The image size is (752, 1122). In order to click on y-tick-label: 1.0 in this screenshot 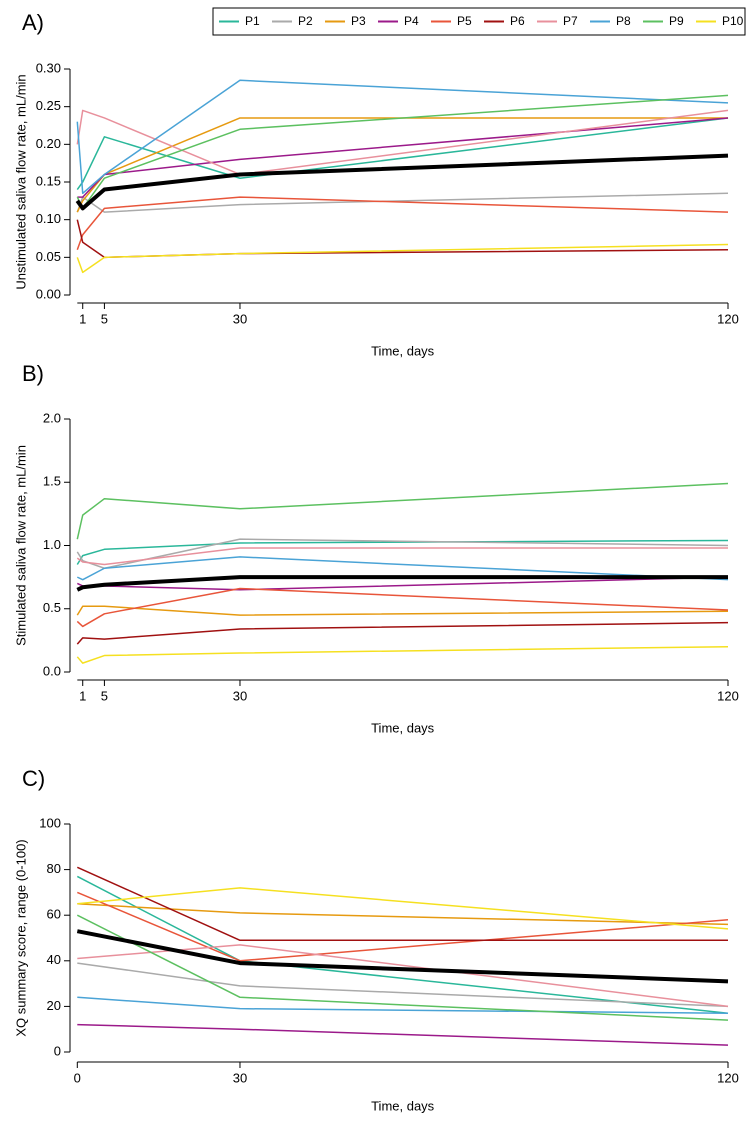, I will do `click(52, 544)`.